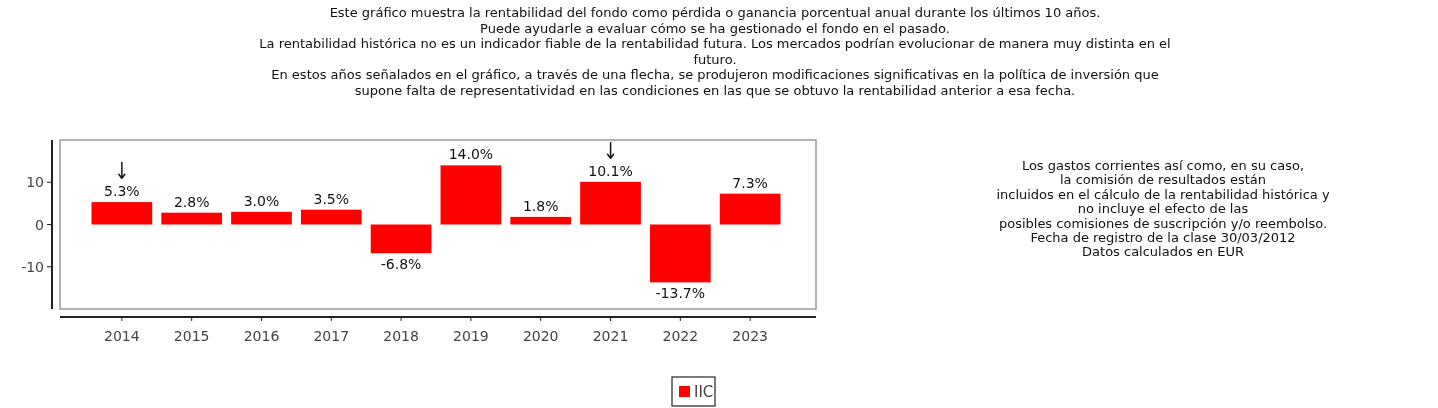 This screenshot has height=408, width=1438. Describe the element at coordinates (471, 154) in the screenshot. I see `data-label: 14.0%` at that location.